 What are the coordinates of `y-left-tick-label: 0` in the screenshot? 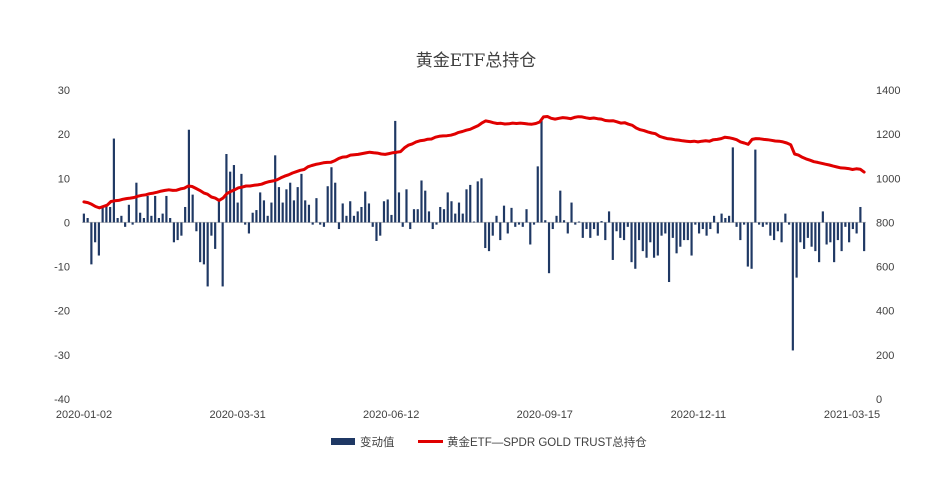 It's located at (67, 223).